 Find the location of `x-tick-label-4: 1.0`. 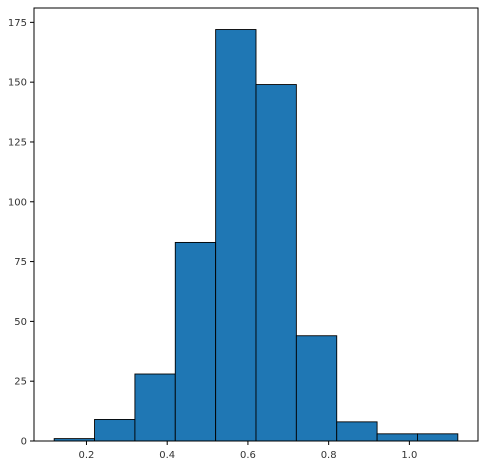

x-tick-label-4: 1.0 is located at coordinates (409, 455).